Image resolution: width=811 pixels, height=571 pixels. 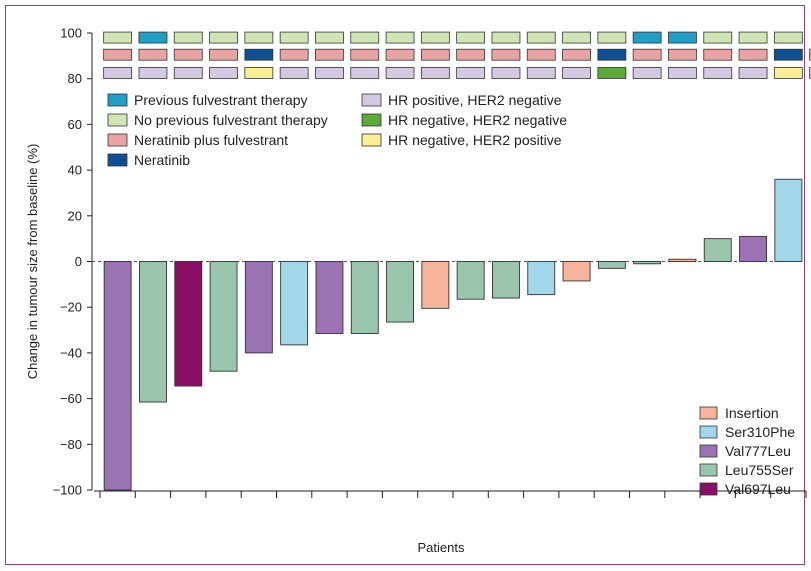 I want to click on x-axis-title: Patients, so click(x=441, y=547).